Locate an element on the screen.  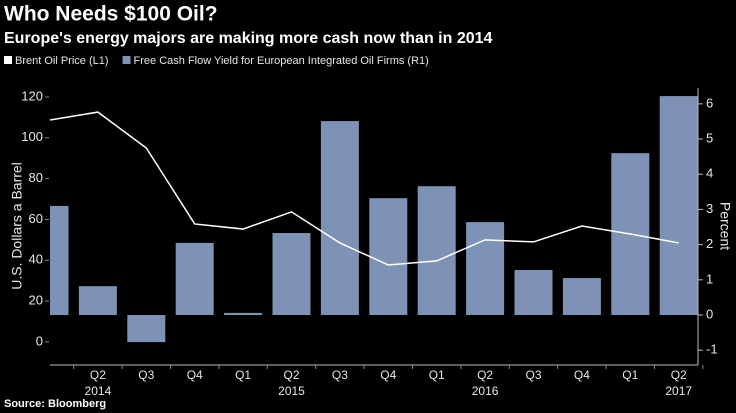
y2-tick-label: 4 is located at coordinates (709, 173).